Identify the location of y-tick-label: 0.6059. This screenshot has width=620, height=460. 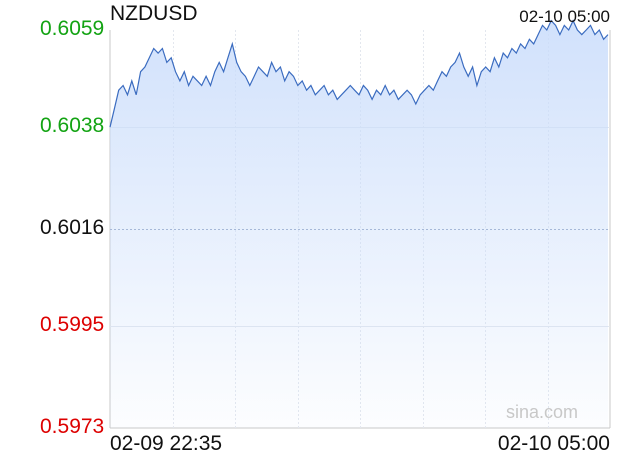
(72, 28).